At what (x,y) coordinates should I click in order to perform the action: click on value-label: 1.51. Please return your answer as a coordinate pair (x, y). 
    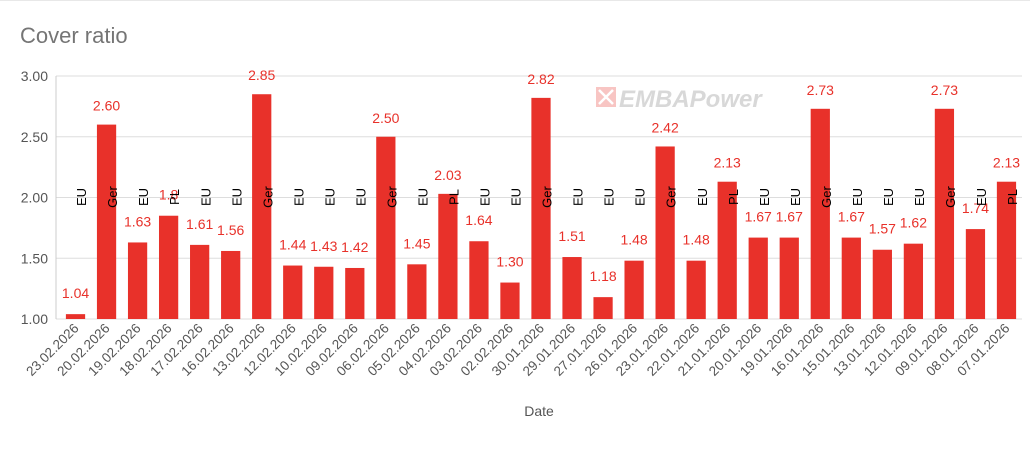
    Looking at the image, I should click on (571, 236).